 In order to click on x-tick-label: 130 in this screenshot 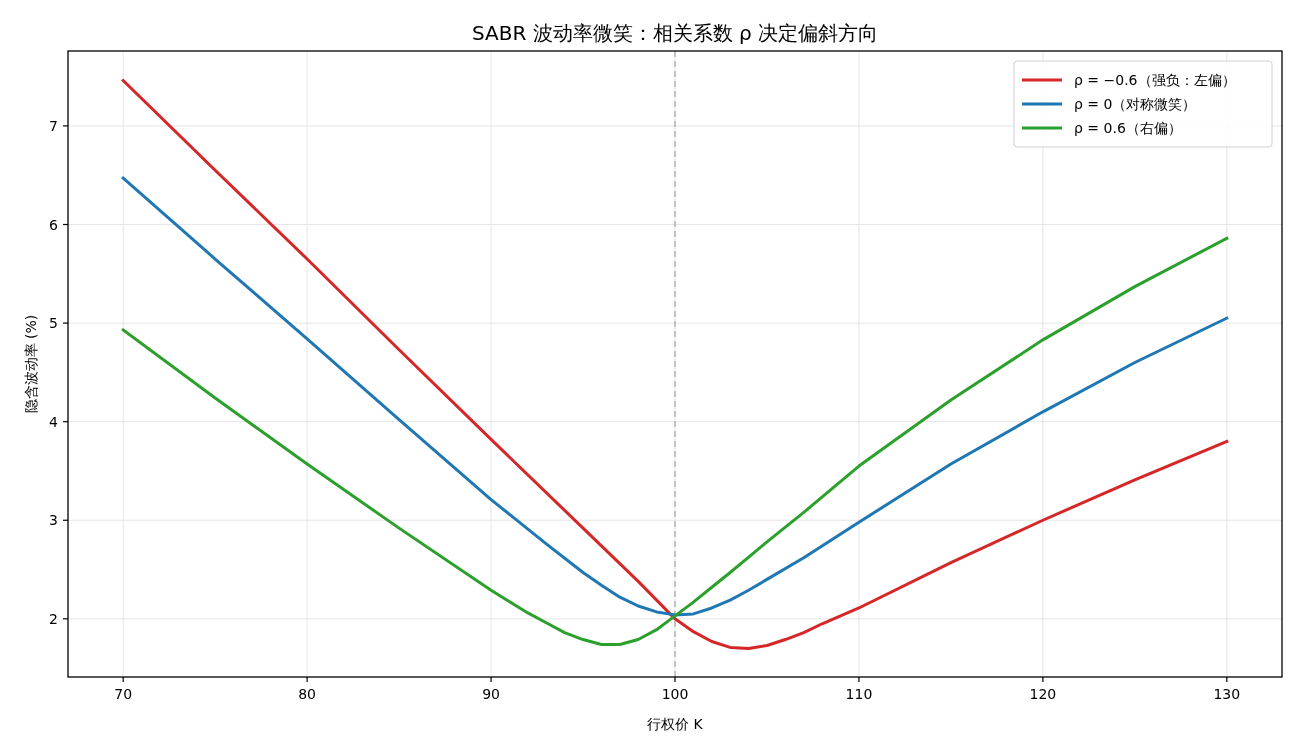, I will do `click(1227, 694)`.